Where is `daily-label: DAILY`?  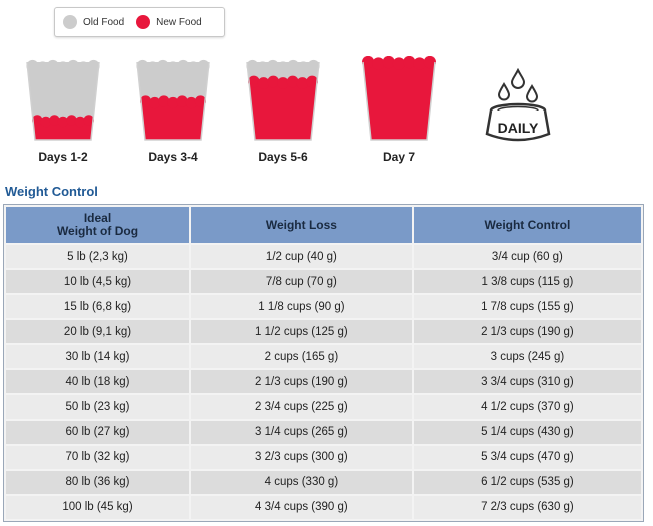
daily-label: DAILY is located at coordinates (518, 128).